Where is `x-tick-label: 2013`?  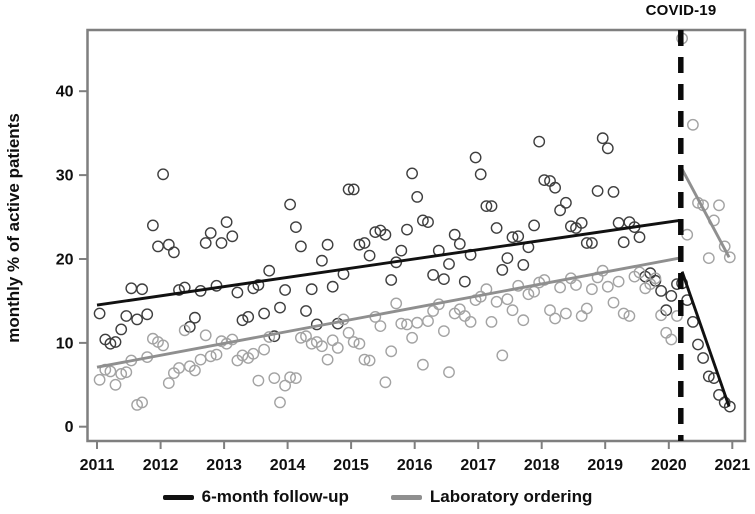 x-tick-label: 2013 is located at coordinates (224, 465).